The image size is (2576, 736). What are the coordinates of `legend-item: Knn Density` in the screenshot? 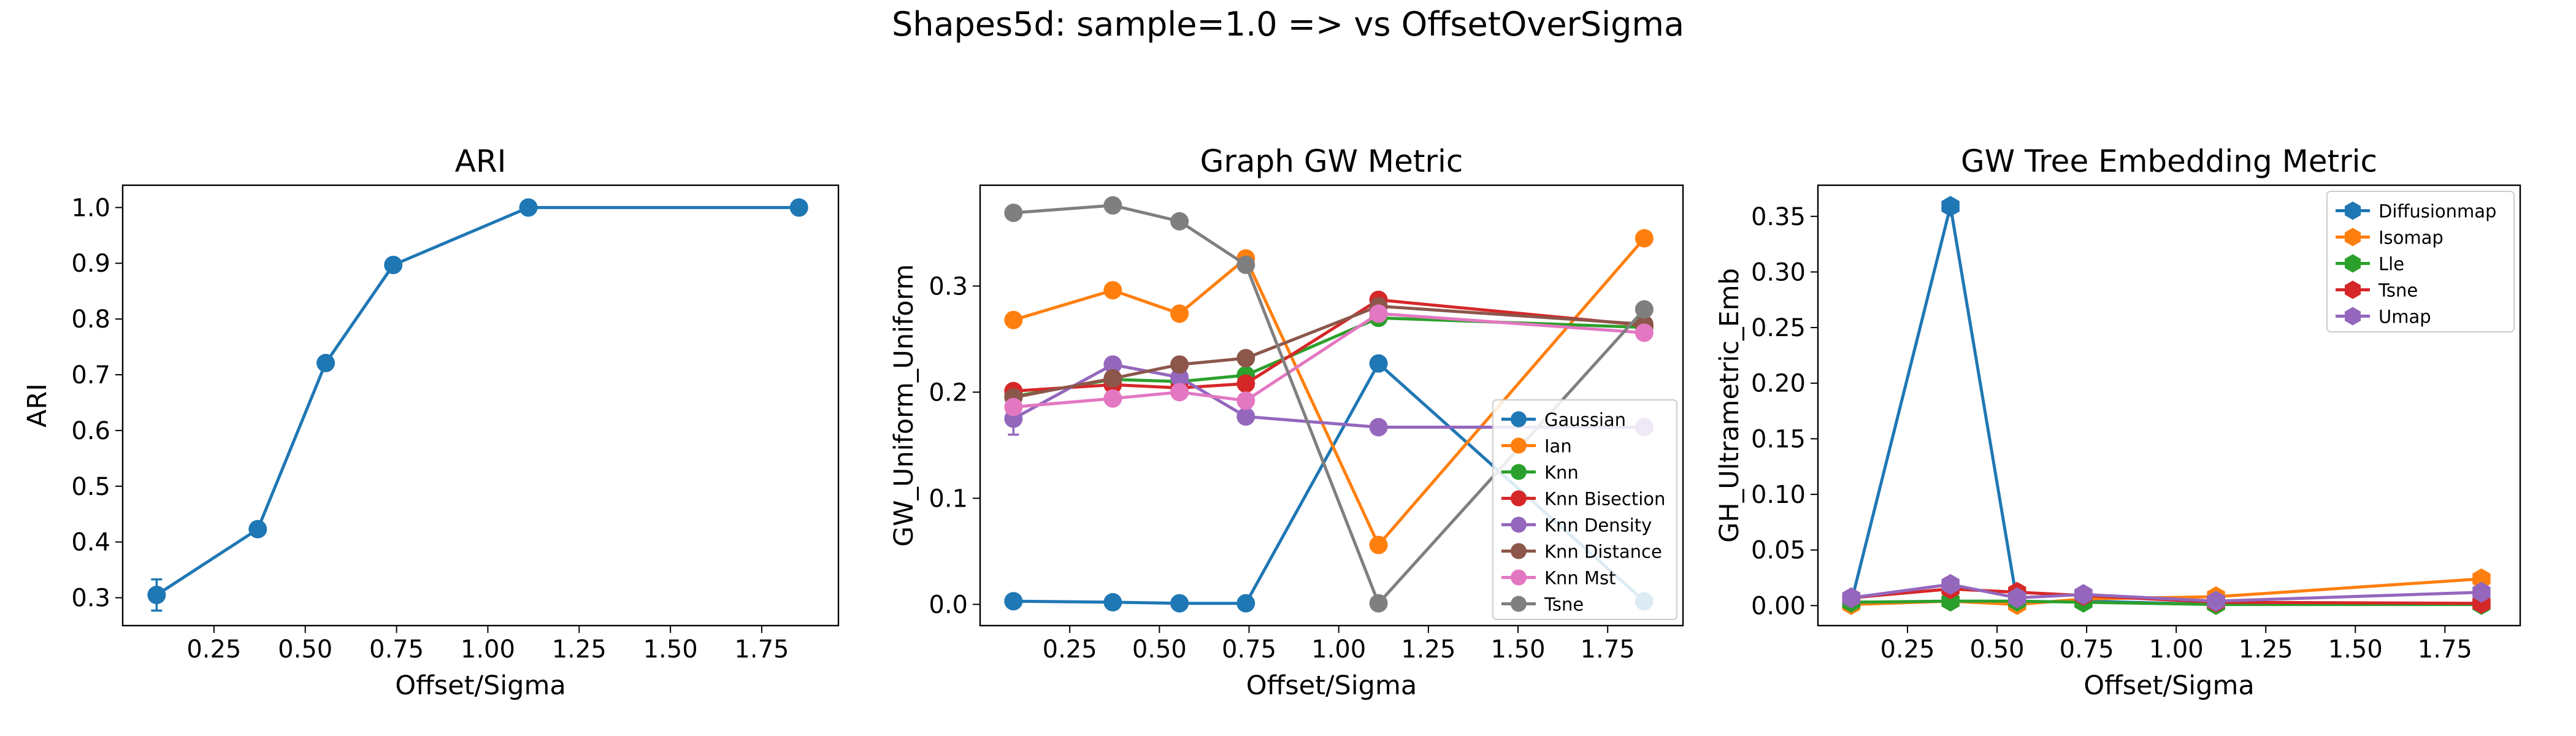 It's located at (1576, 525).